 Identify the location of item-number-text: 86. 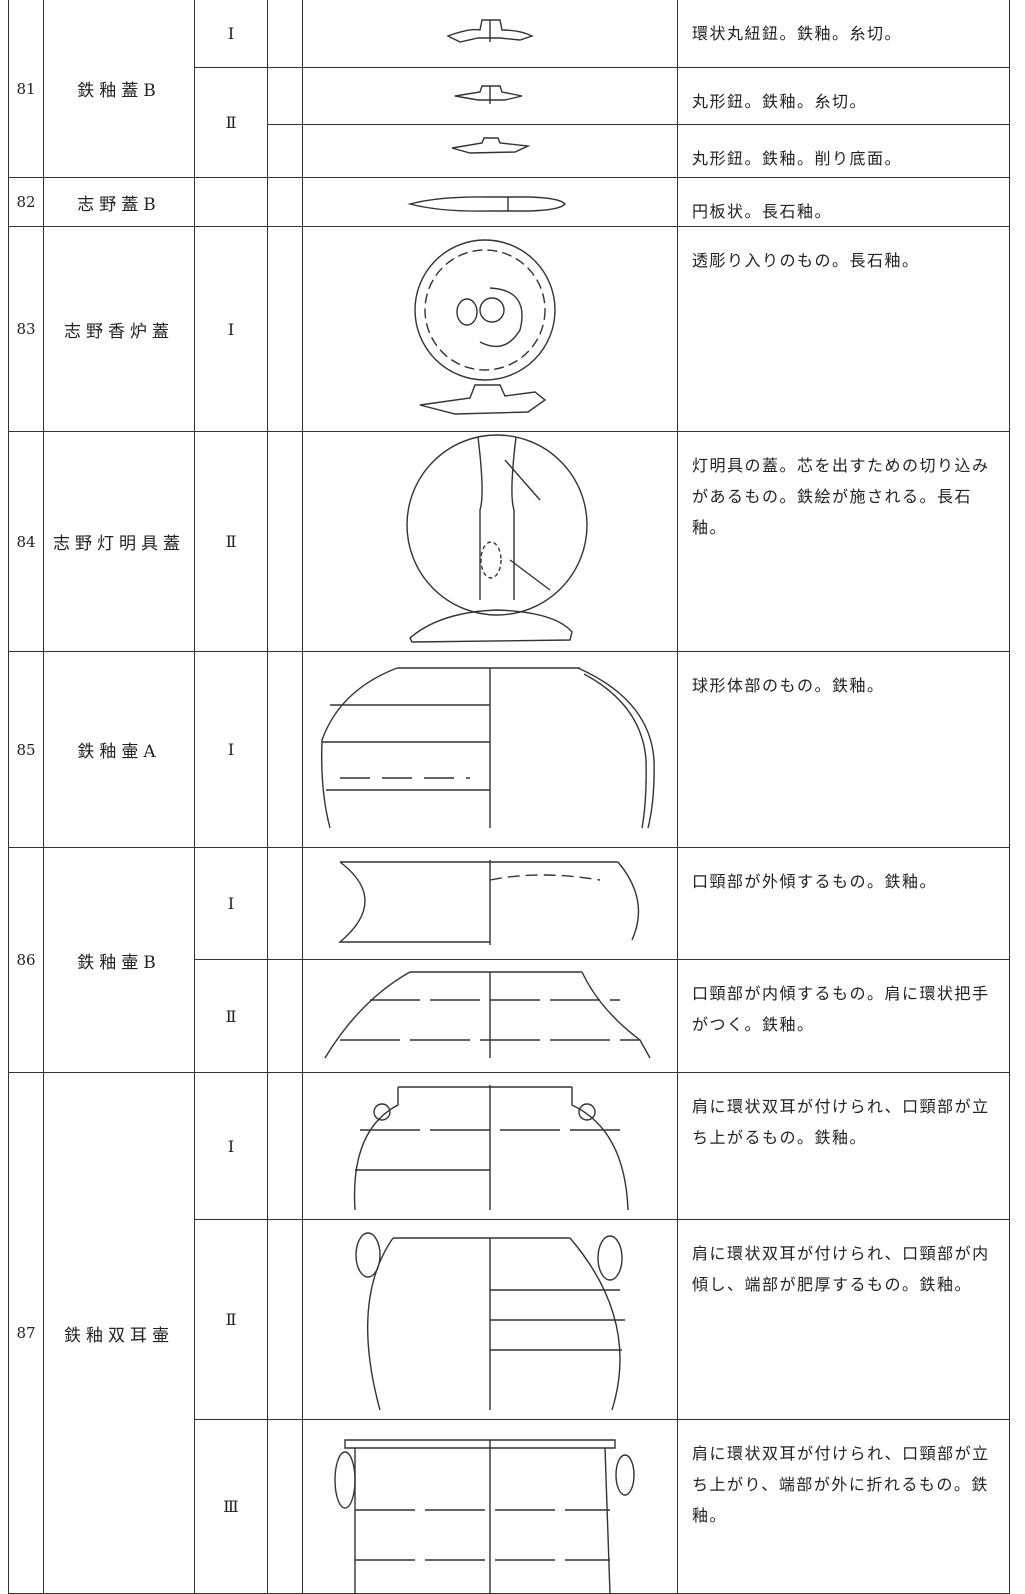
(26, 960).